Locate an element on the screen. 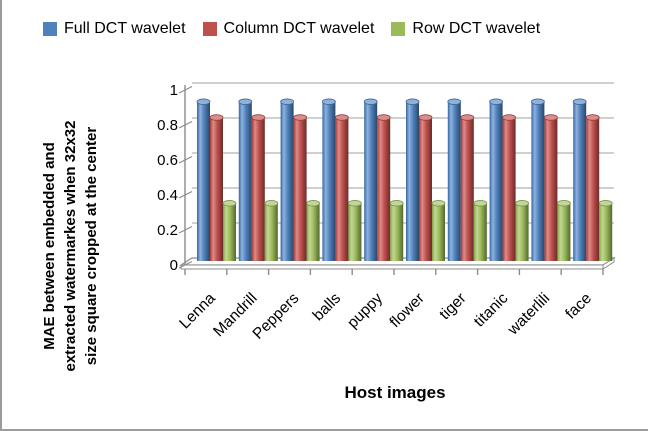  chart-floor-front is located at coordinates (392, 267).